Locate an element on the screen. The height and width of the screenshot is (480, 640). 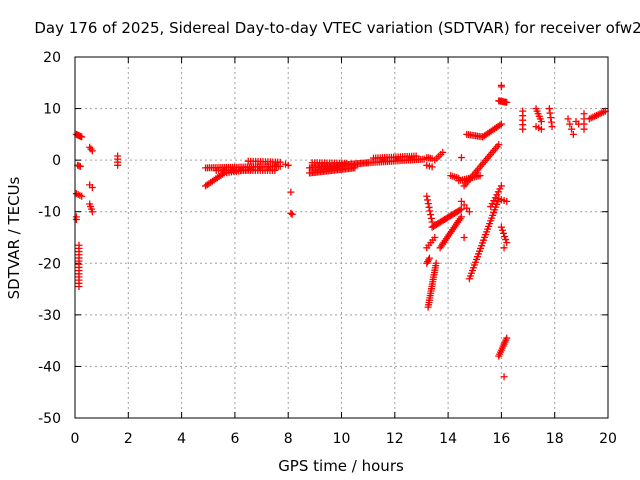
y-tick-label: 0 is located at coordinates (56, 161).